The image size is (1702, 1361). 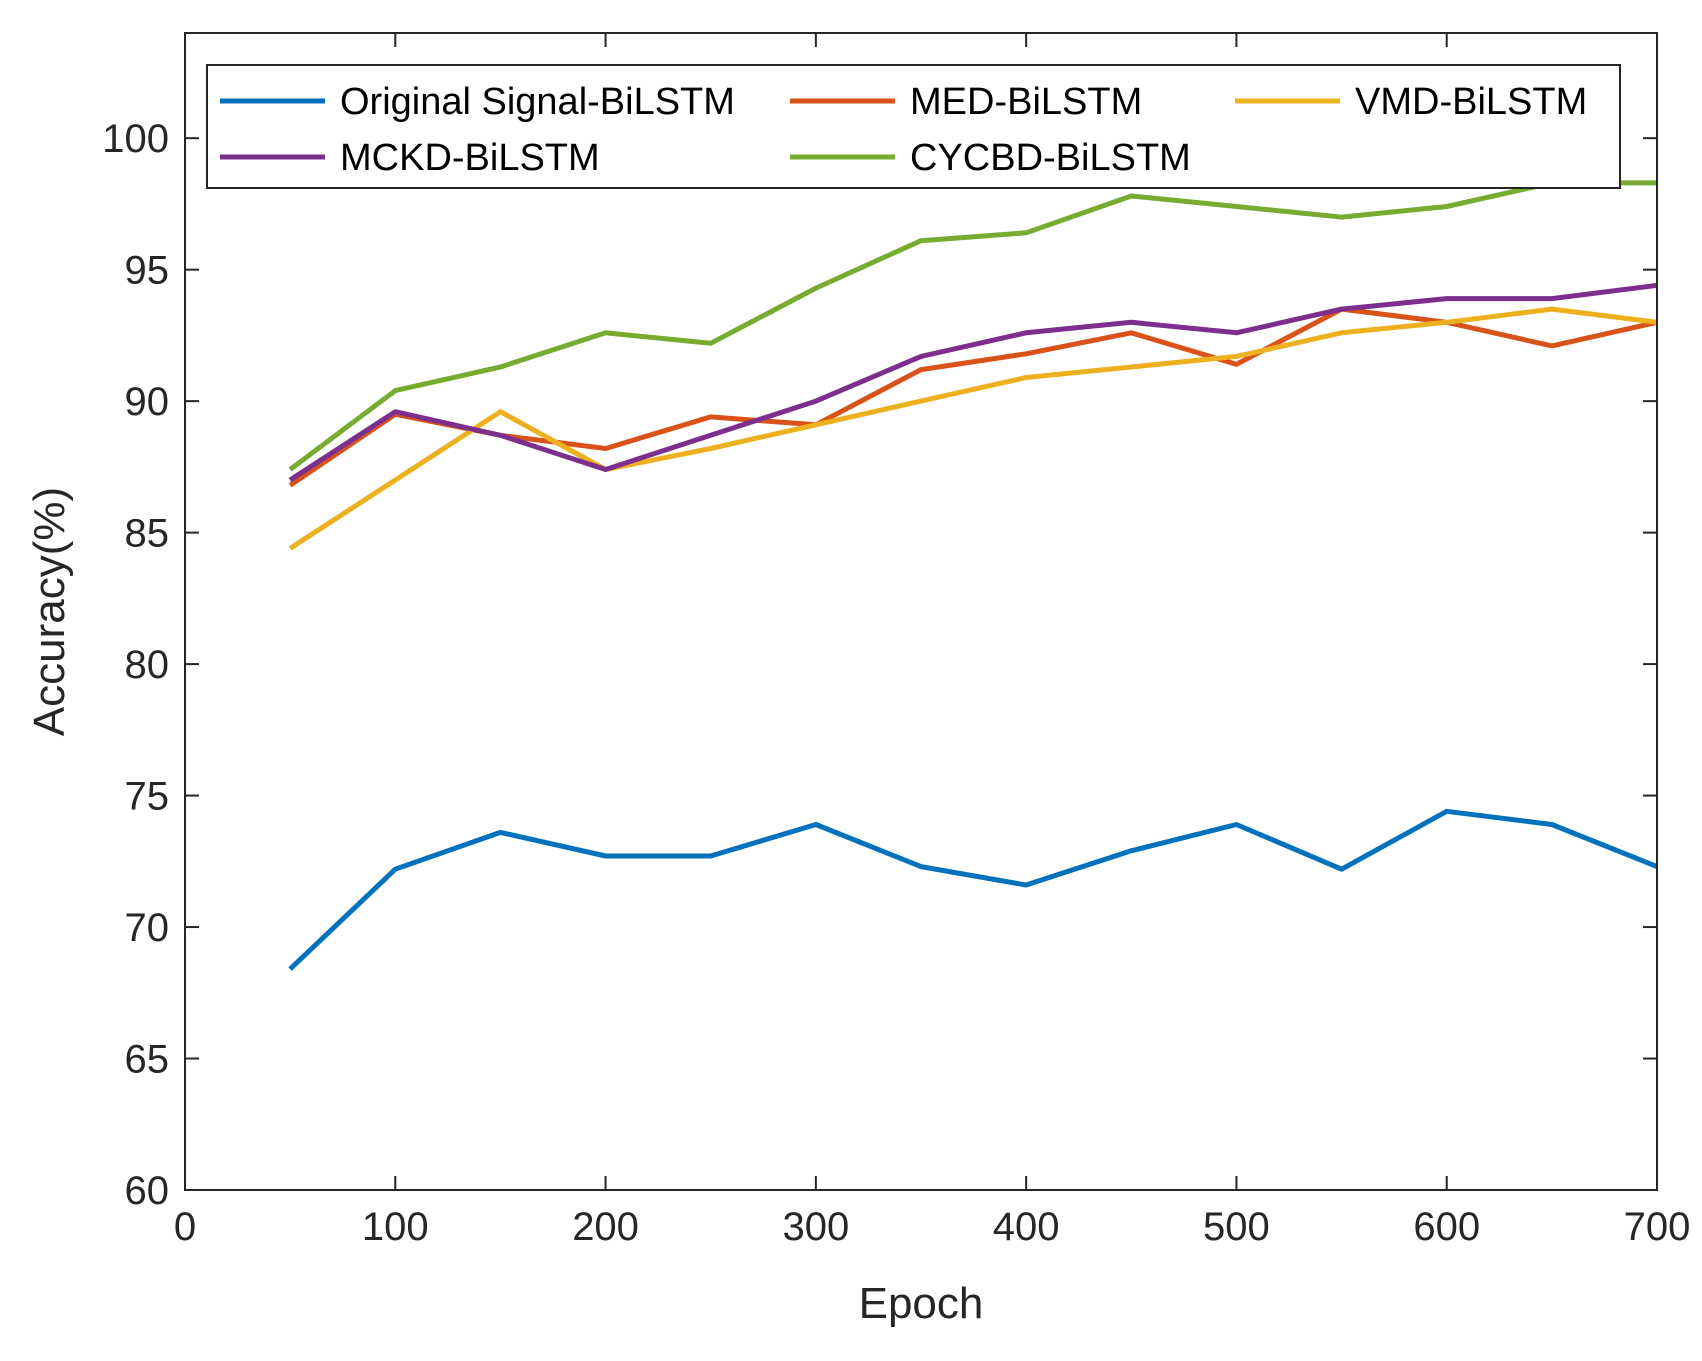 I want to click on x-tick-label: 100, so click(x=395, y=1227).